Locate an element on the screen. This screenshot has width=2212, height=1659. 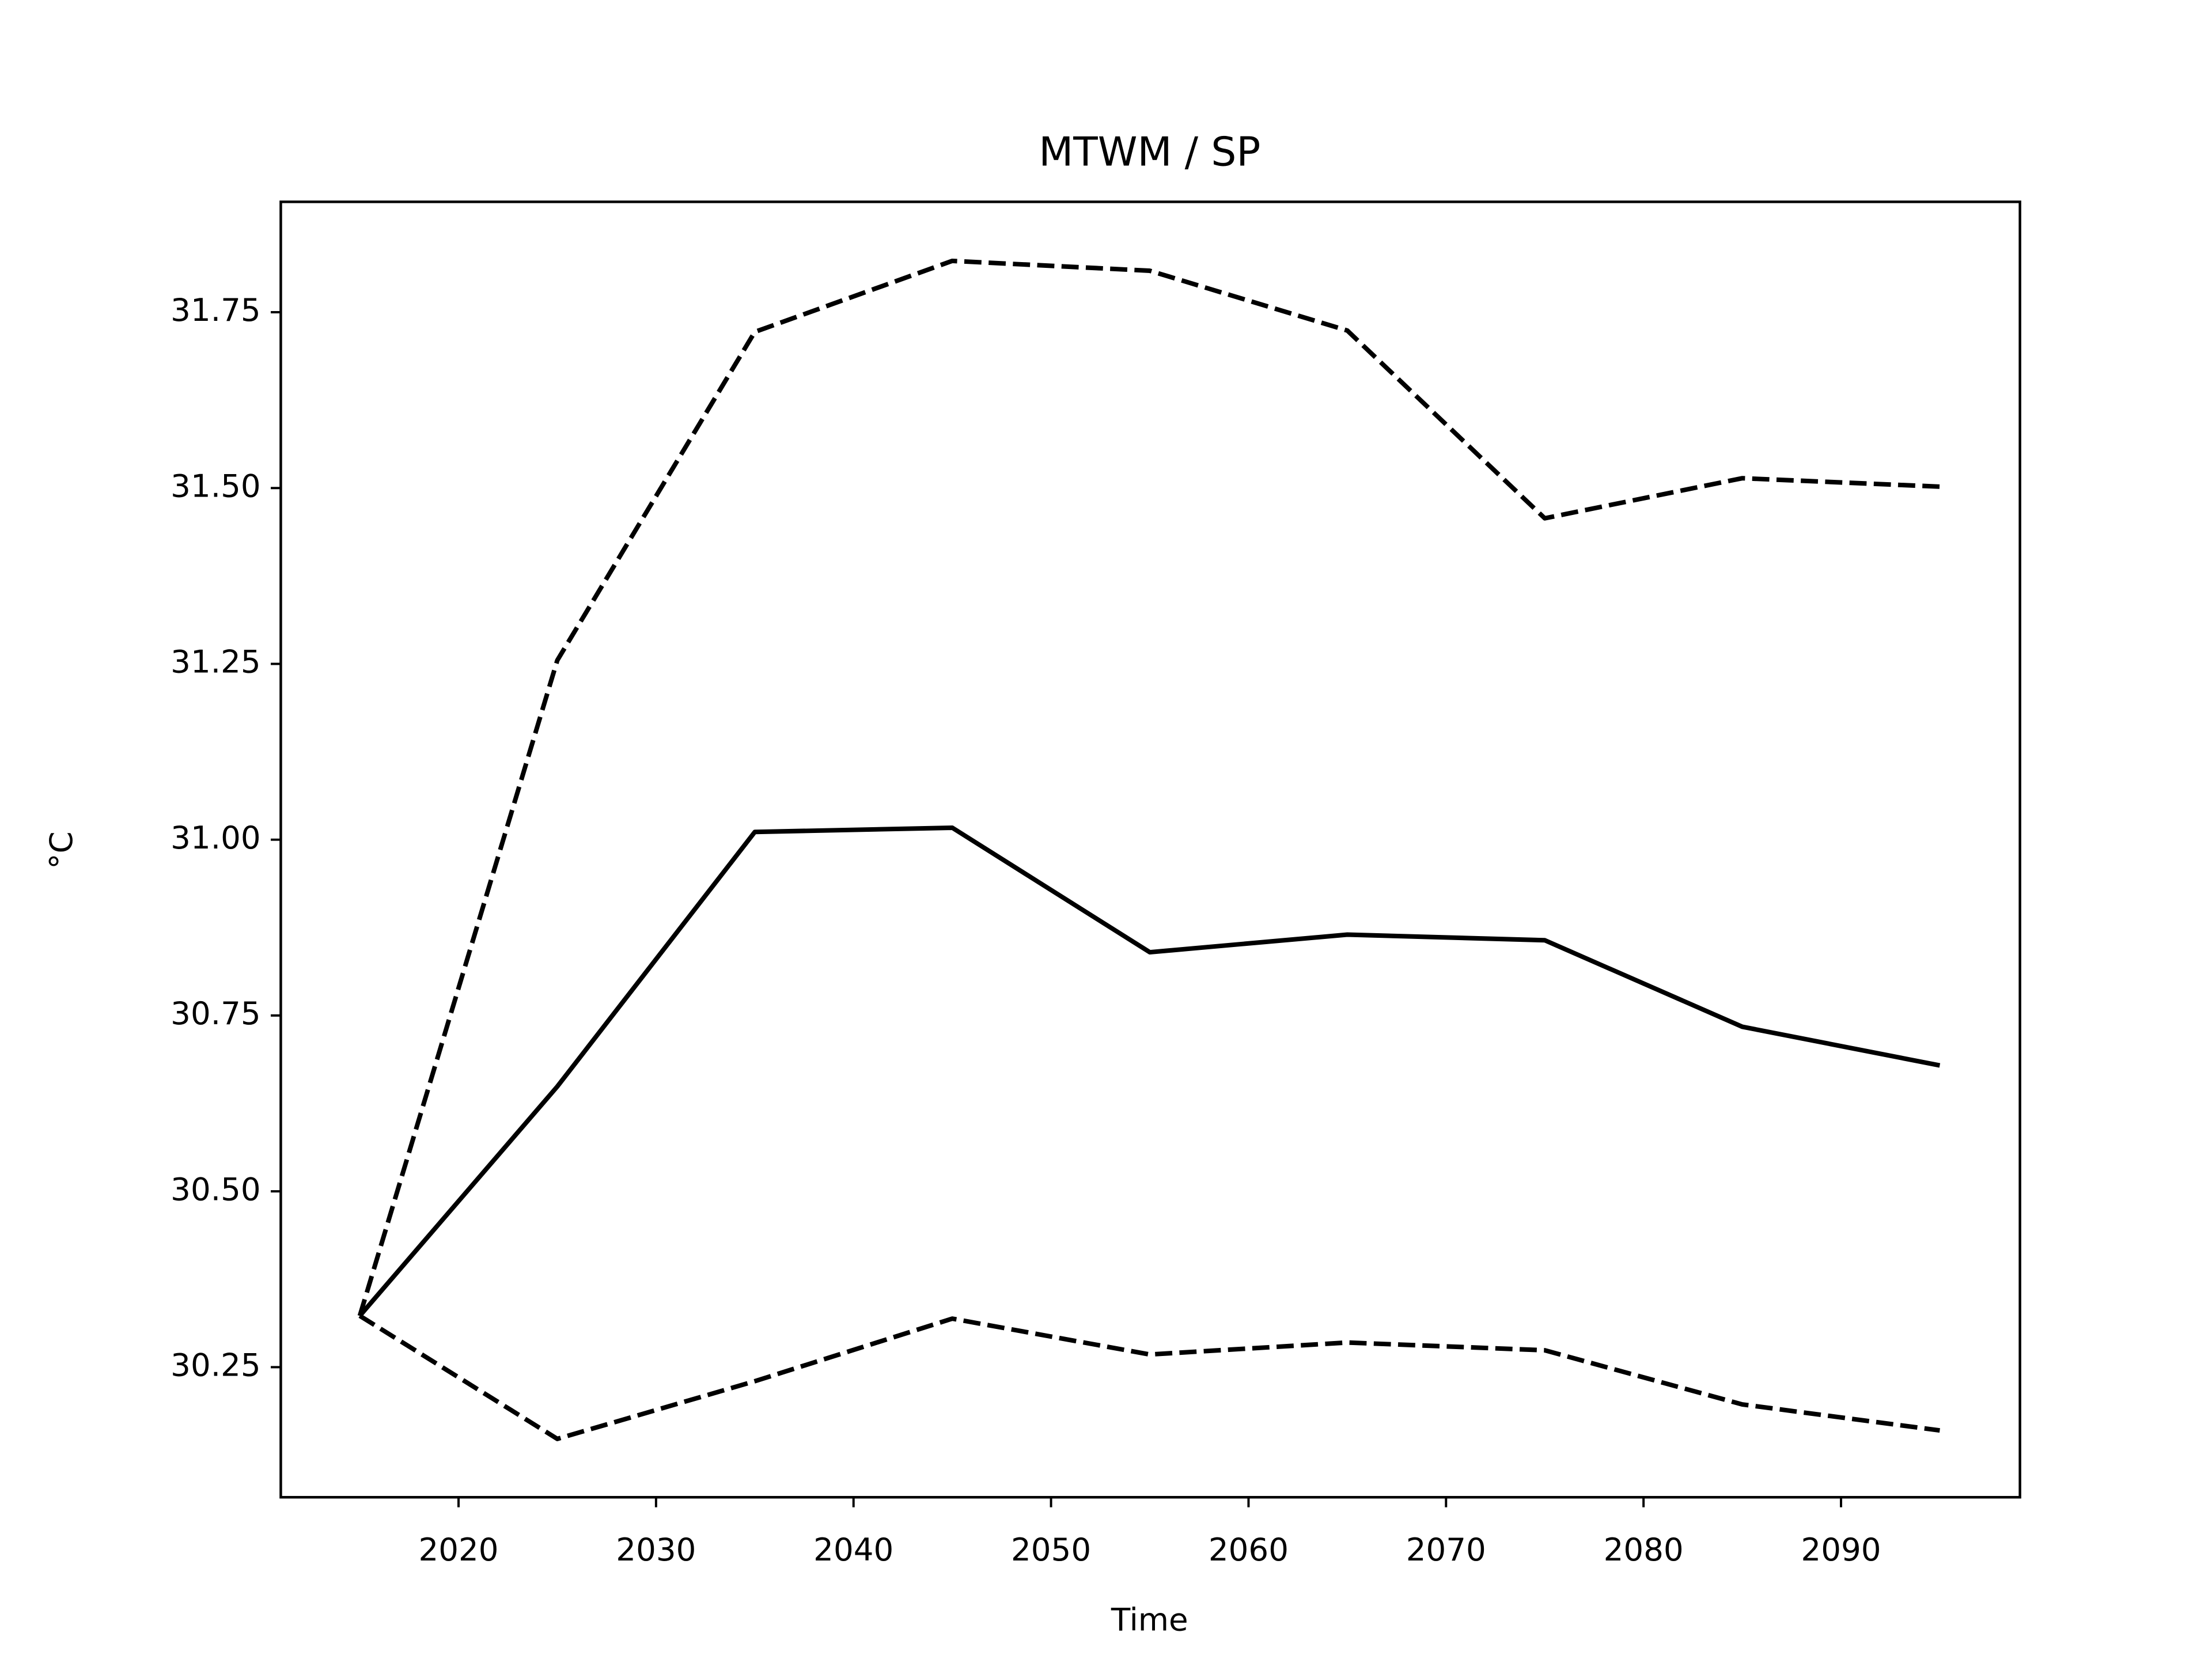
x-tick-label: 2060 is located at coordinates (1249, 1549).